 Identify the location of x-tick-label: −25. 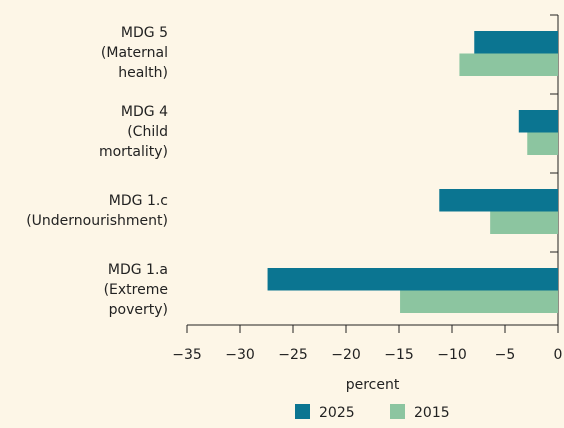
(293, 355).